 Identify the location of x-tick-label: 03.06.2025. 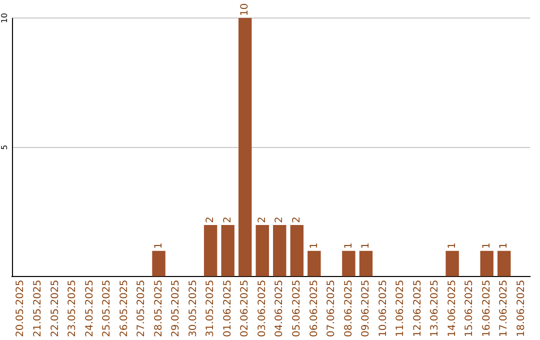
(262, 309).